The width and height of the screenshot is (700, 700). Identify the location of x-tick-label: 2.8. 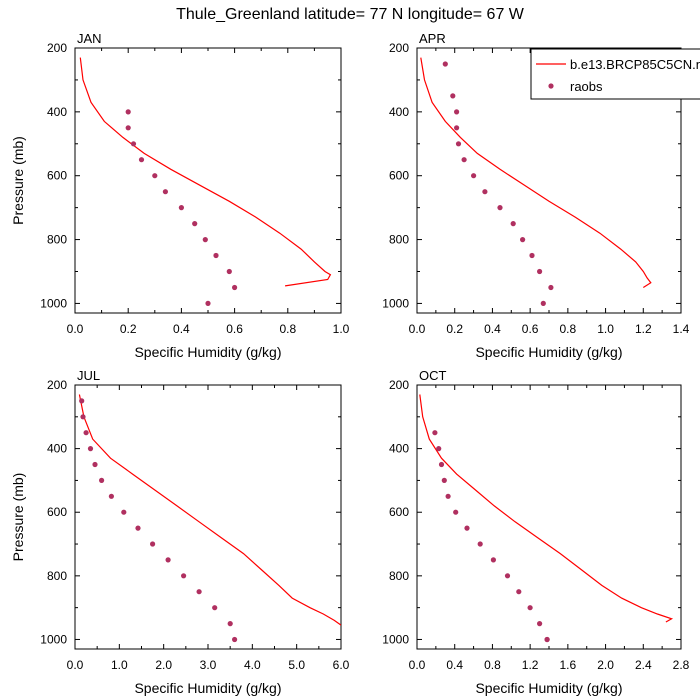
(681, 665).